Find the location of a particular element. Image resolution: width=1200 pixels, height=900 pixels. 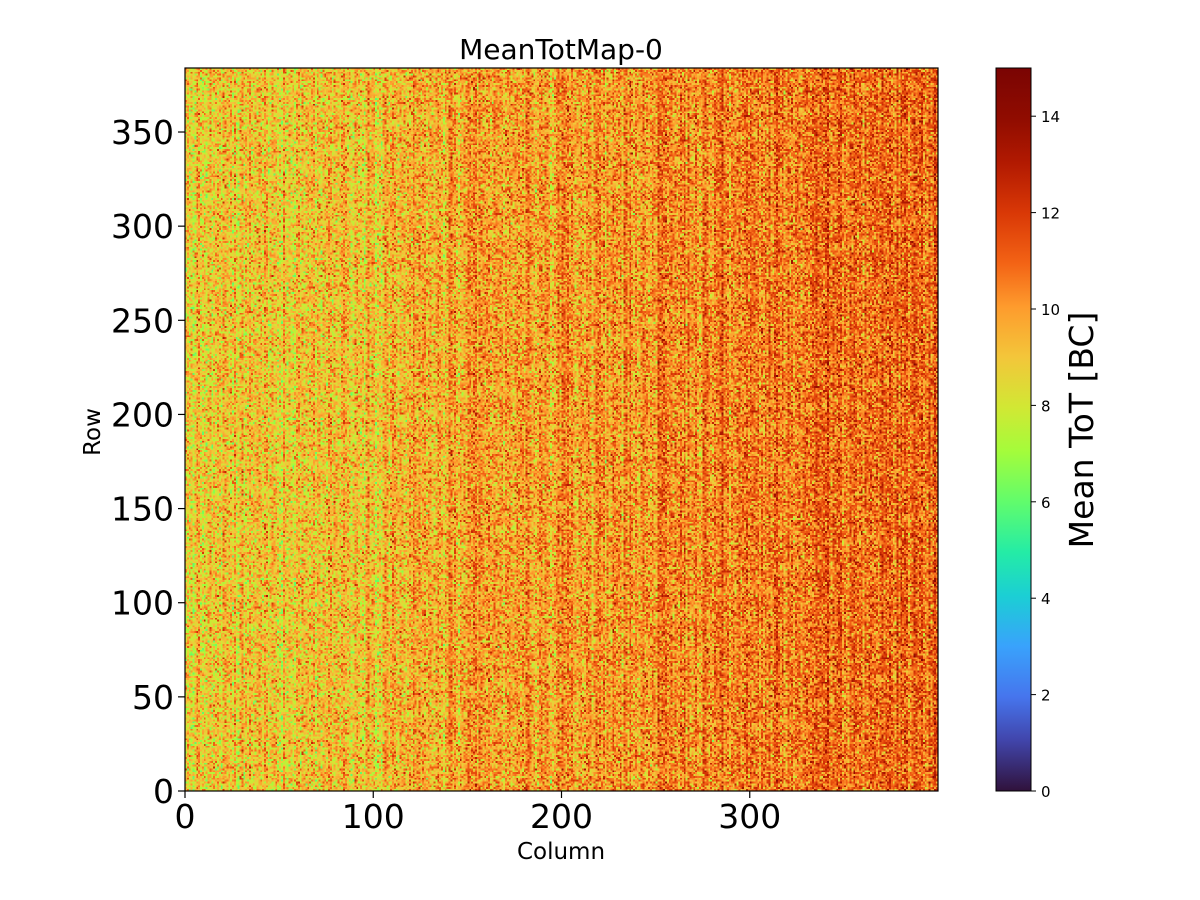

colorbar-tick-label: 12 is located at coordinates (1050, 214).